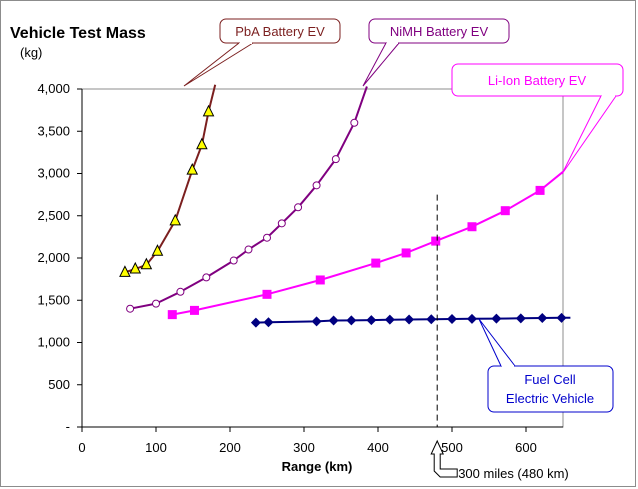  Describe the element at coordinates (78, 33) in the screenshot. I see `chart-title: Vehicle Test Mass` at that location.